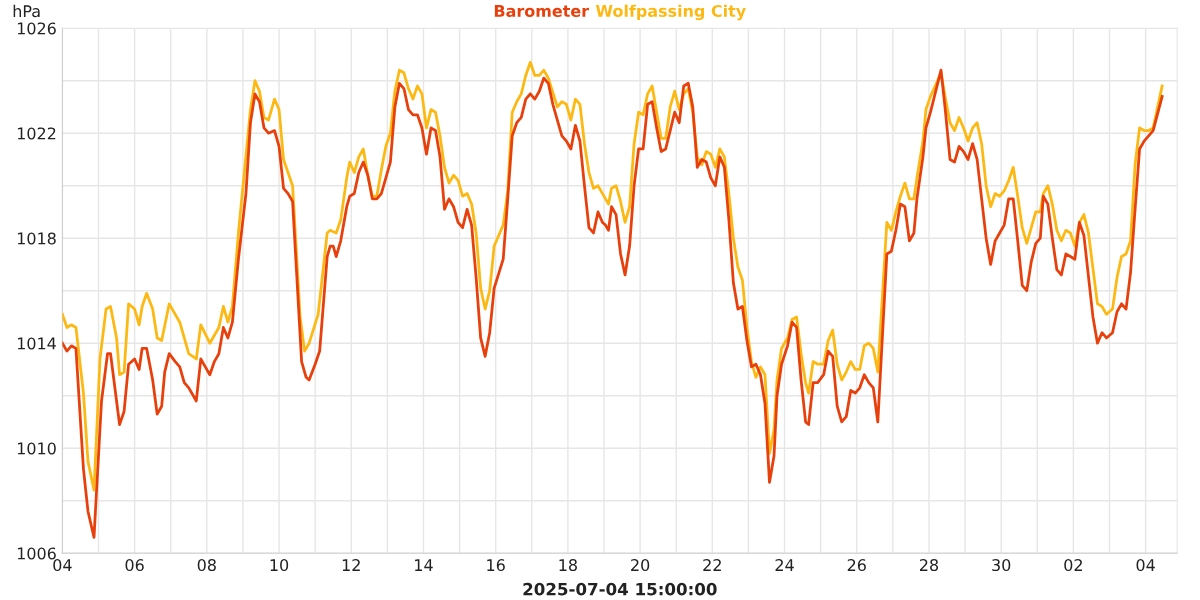 This screenshot has height=600, width=1200. I want to click on x-tick-label: 26, so click(856, 565).